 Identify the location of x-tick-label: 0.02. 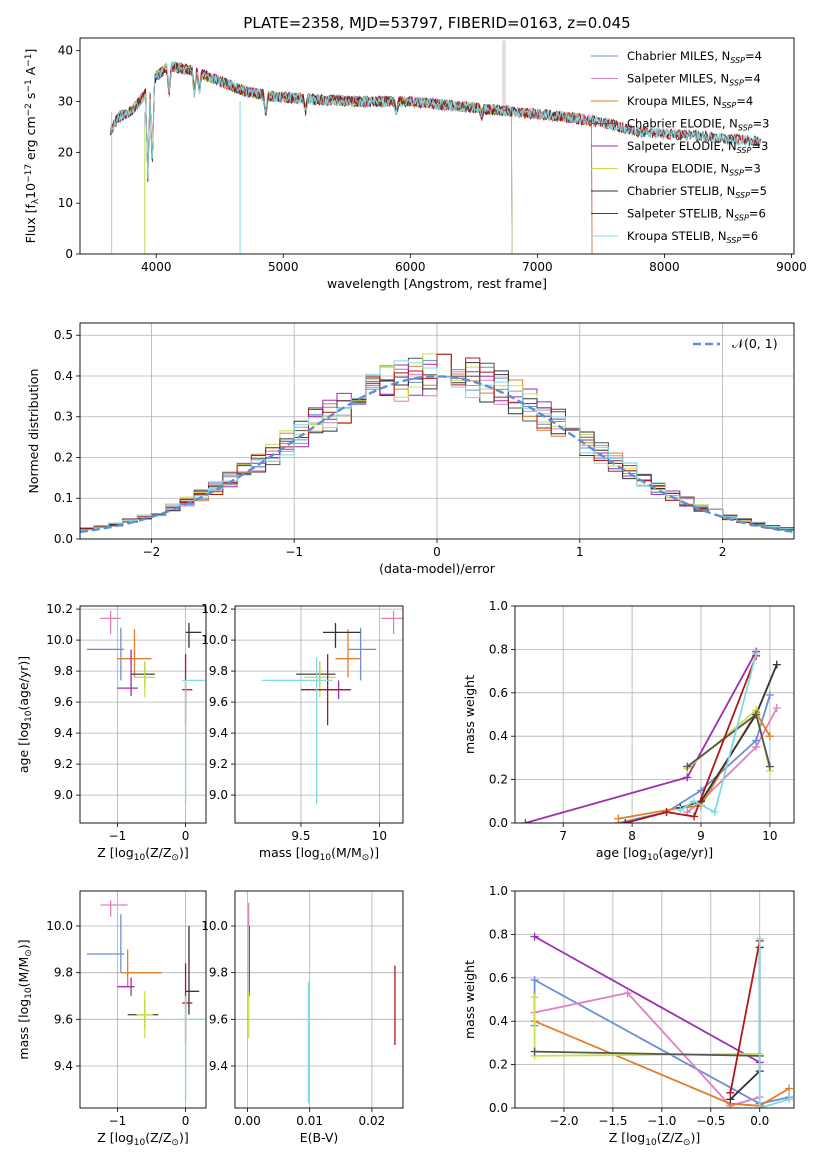
(372, 1121).